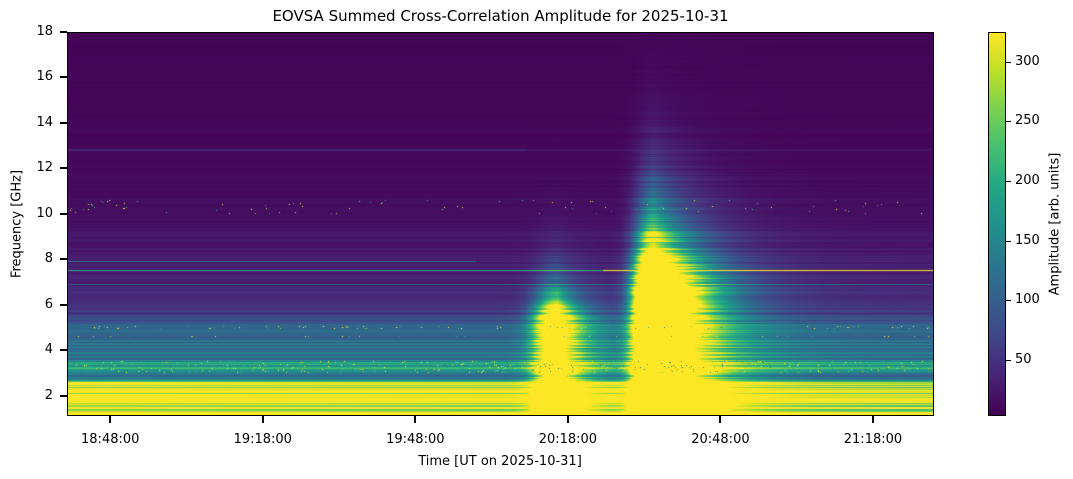  I want to click on y-tick-label: 14, so click(44, 122).